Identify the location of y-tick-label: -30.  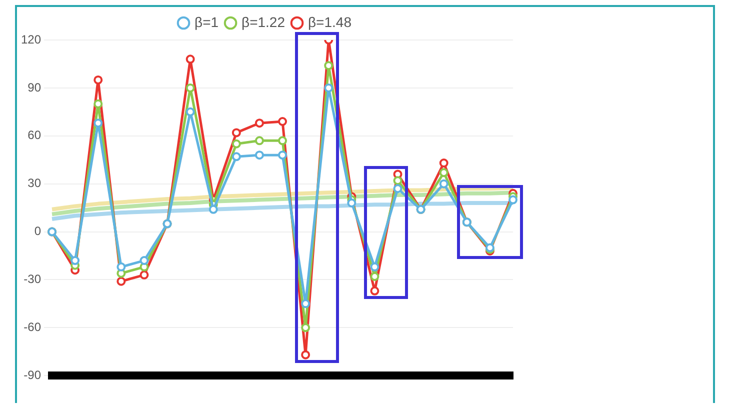
(33, 279).